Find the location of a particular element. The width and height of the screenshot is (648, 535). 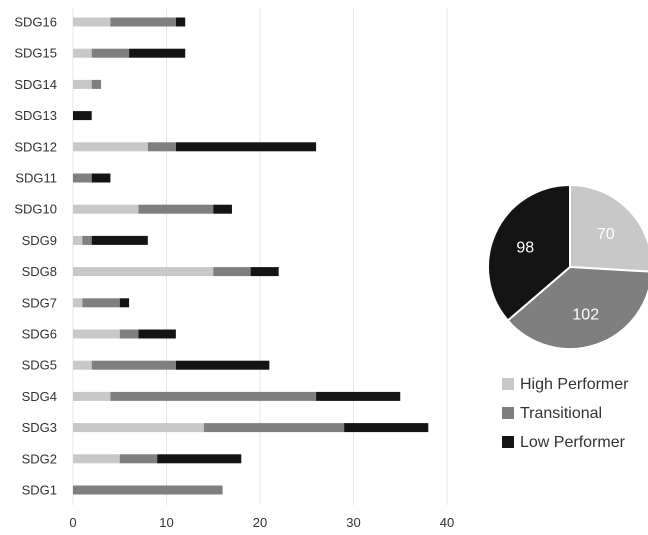

x-tick-label: 0 is located at coordinates (72, 522).